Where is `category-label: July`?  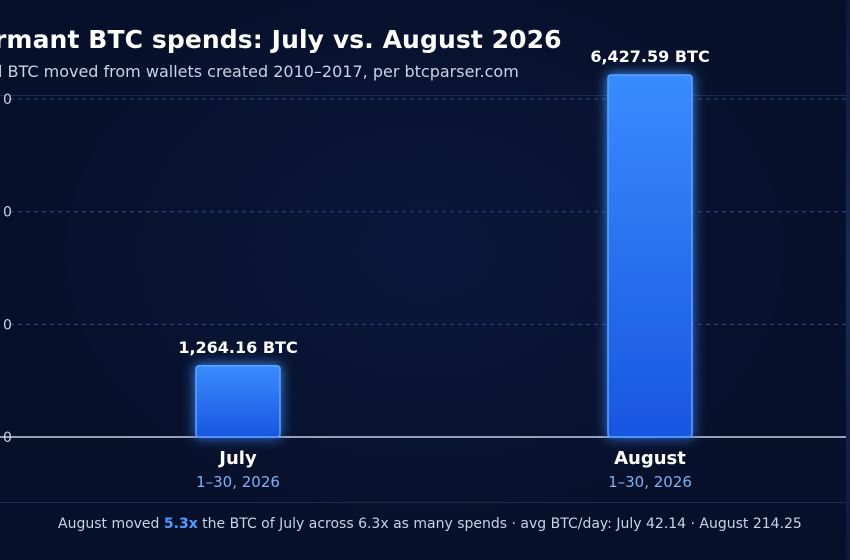
category-label: July is located at coordinates (237, 458).